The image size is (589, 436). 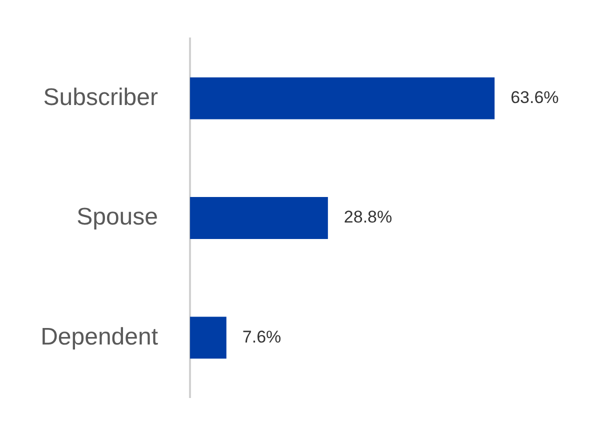 I want to click on data-label: 7.6%, so click(x=262, y=336).